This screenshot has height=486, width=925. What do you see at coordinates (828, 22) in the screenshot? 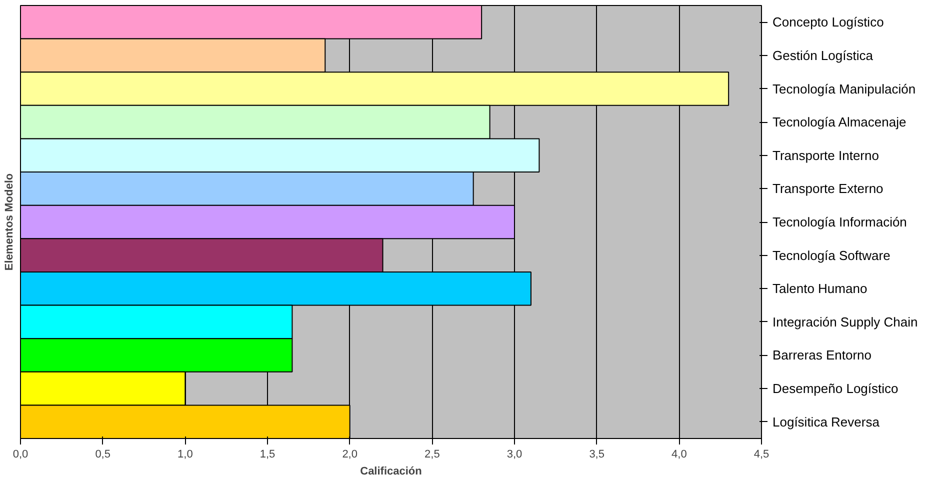
I see `y-tick-label: Concepto Logístico` at bounding box center [828, 22].